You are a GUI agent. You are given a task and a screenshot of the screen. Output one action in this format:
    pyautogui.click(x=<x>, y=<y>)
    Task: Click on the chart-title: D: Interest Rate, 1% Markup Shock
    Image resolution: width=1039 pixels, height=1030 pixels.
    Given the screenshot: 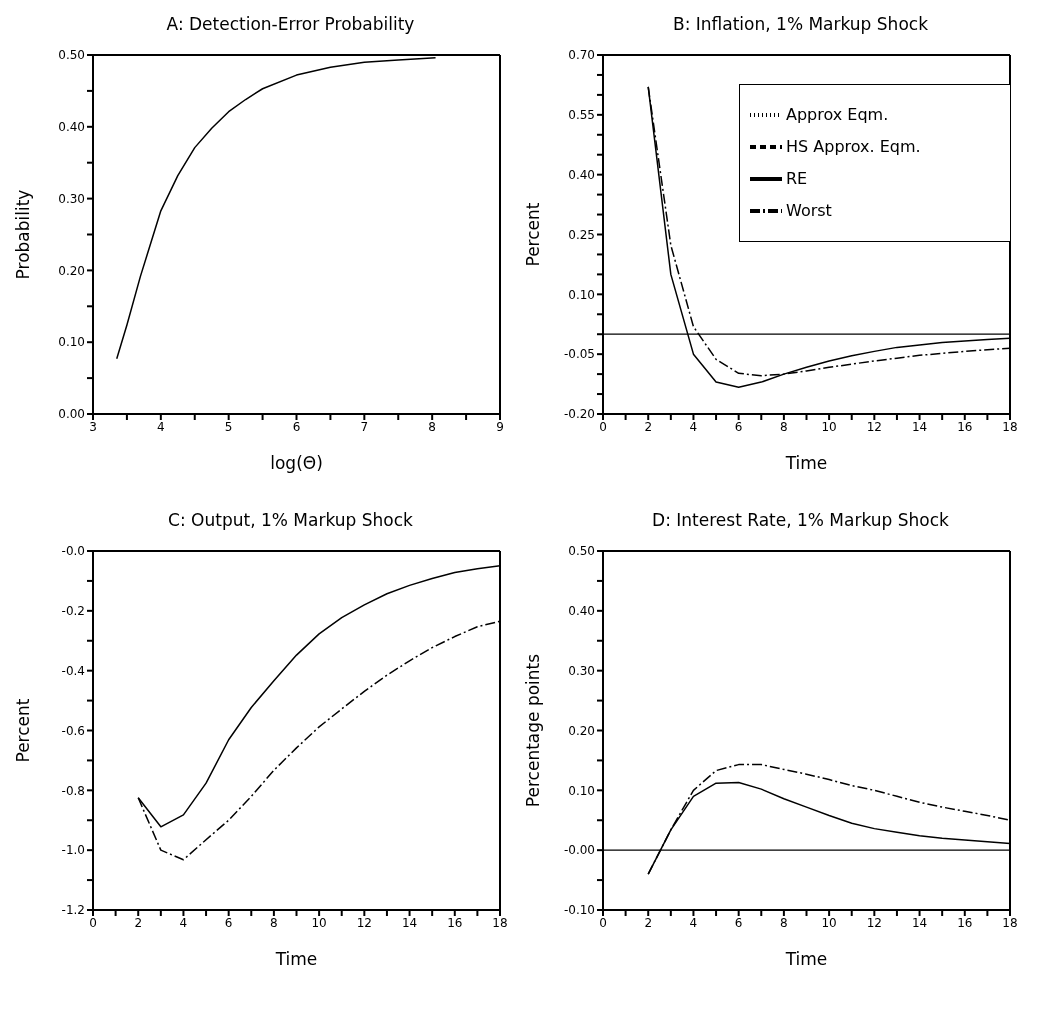 What is the action you would take?
    pyautogui.click(x=800, y=520)
    